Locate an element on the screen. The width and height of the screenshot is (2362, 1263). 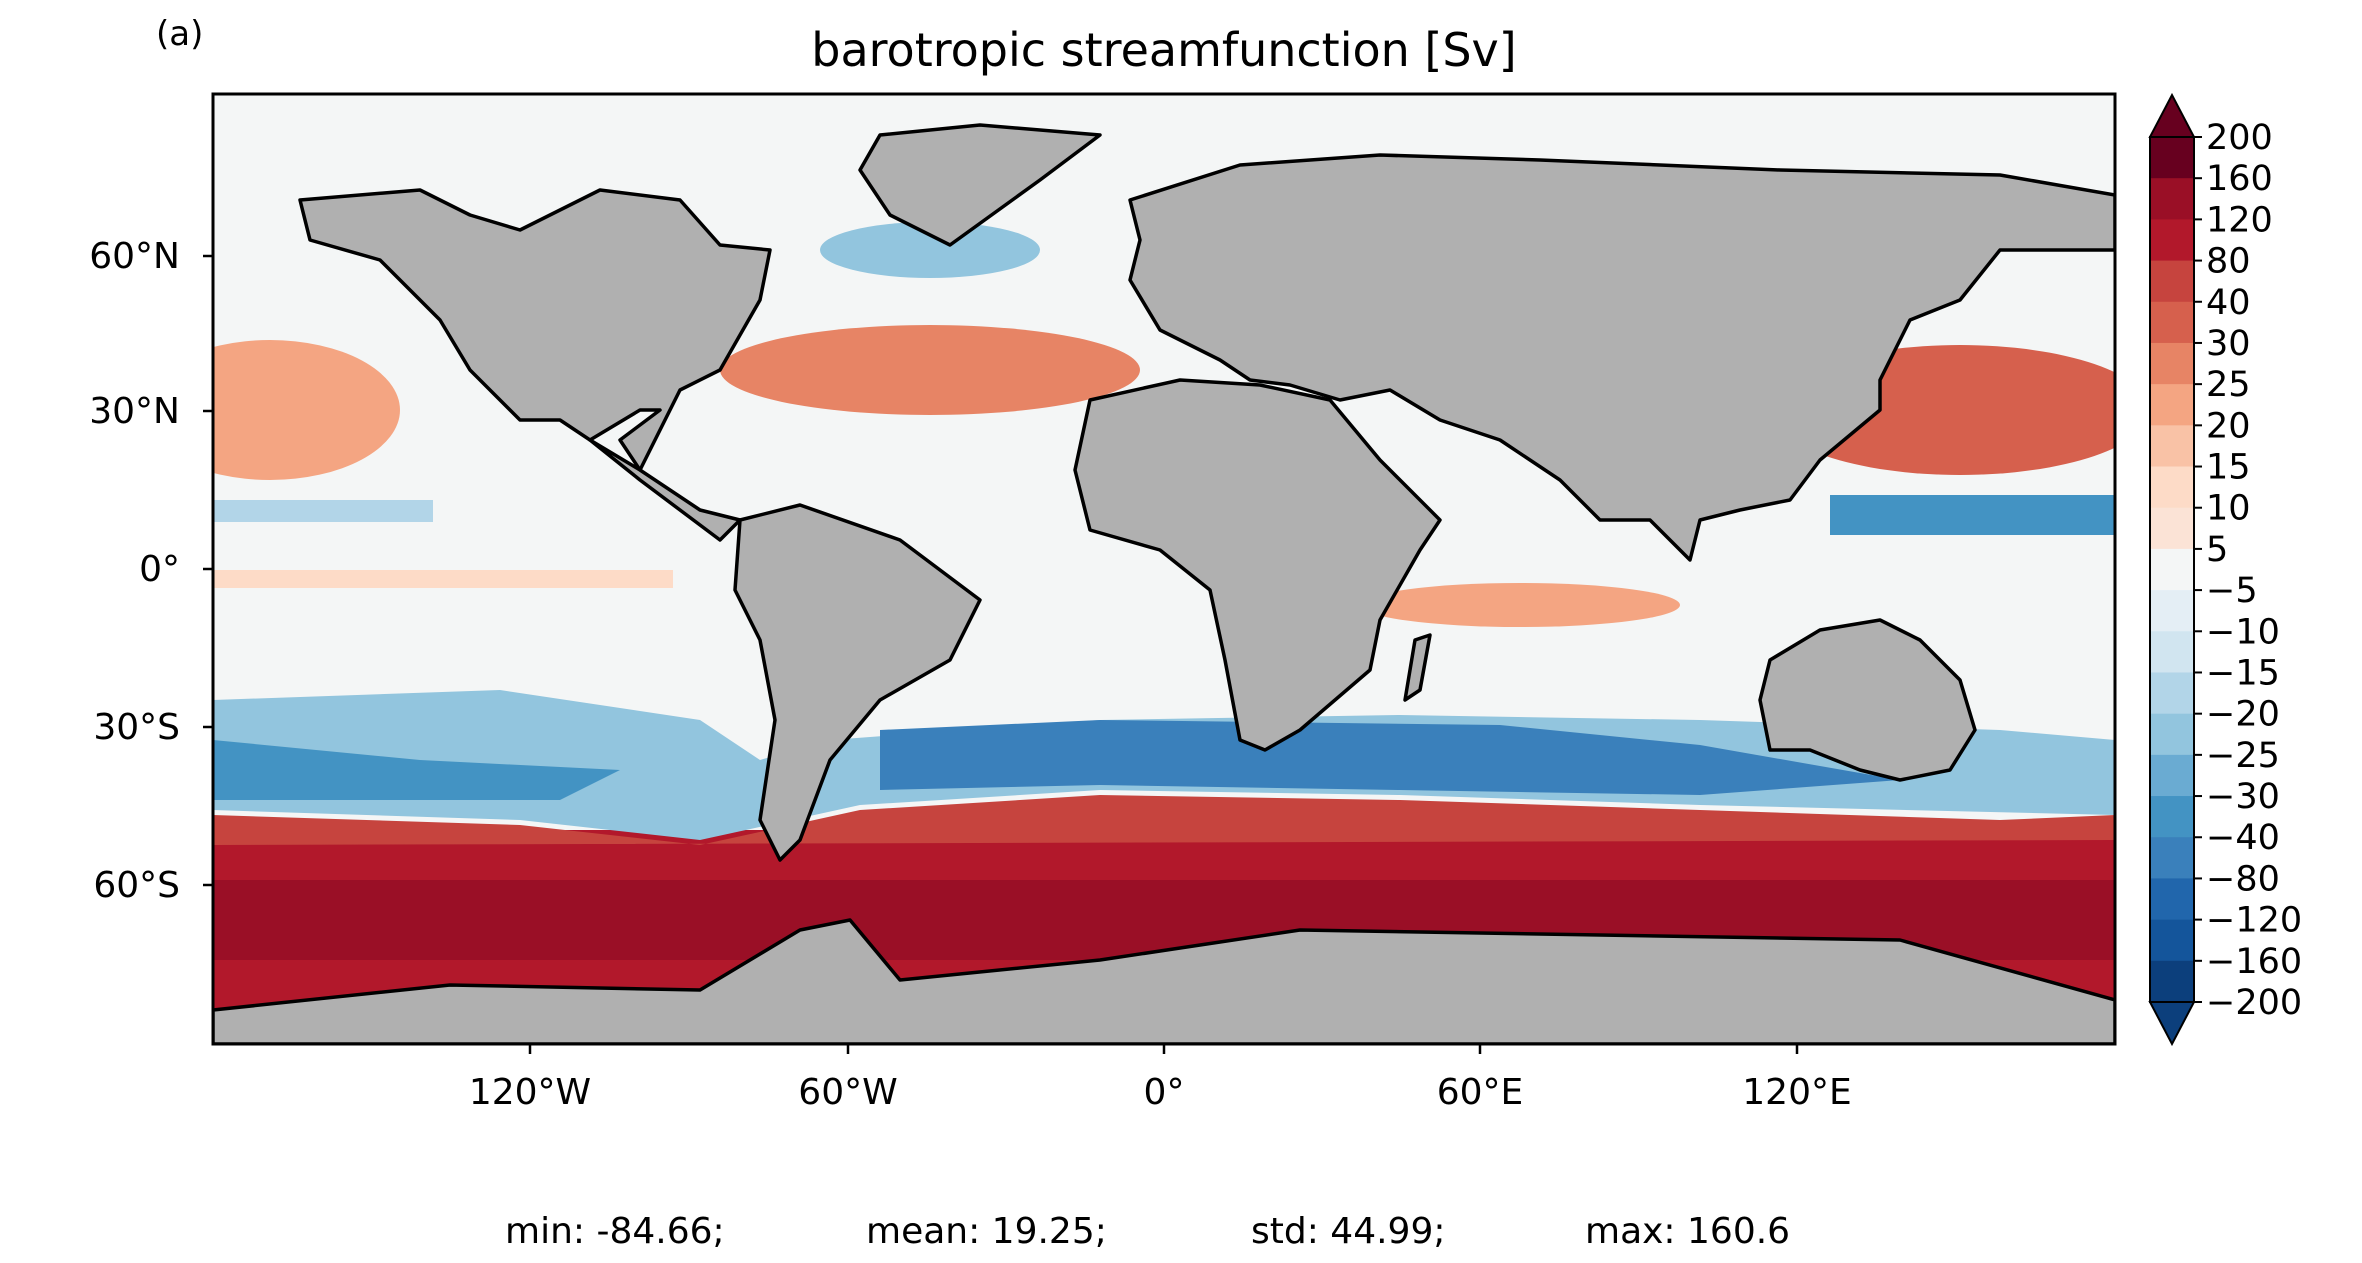
subpolar-atlantic is located at coordinates (930, 250).